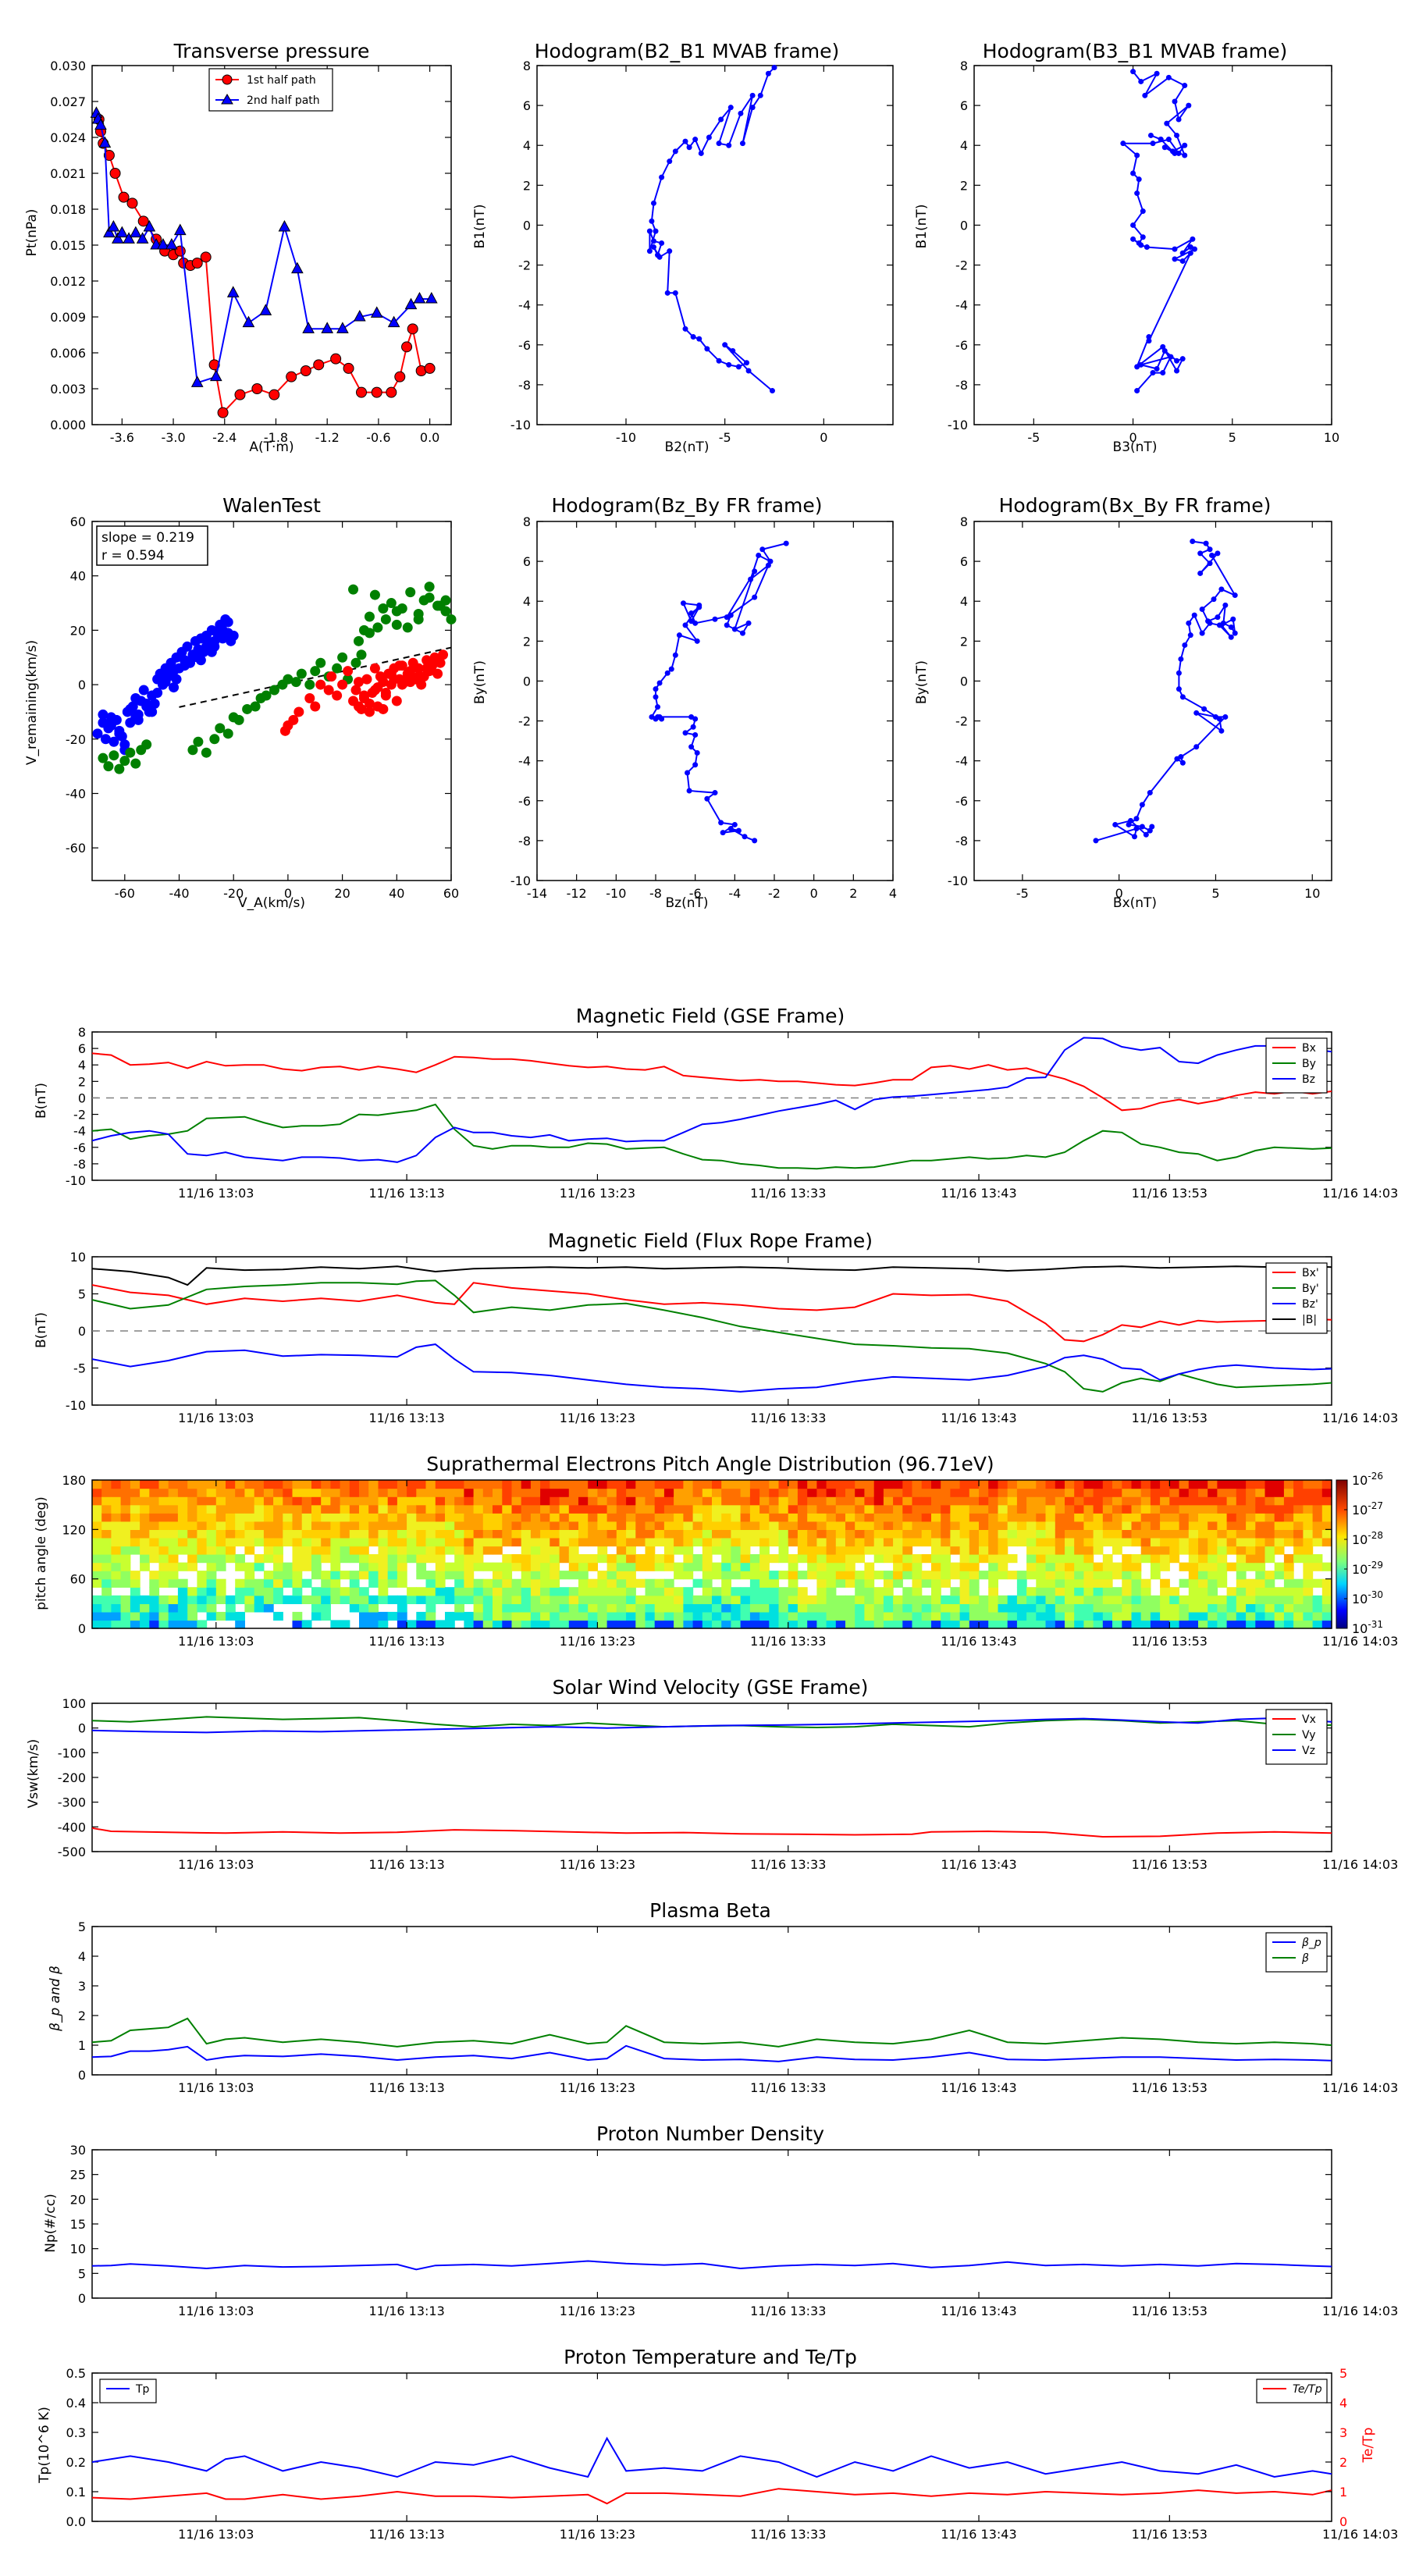 Image resolution: width=1405 pixels, height=2576 pixels. Describe the element at coordinates (711, 1016) in the screenshot. I see `chart-title: Magnetic Field (GSE Frame)` at that location.